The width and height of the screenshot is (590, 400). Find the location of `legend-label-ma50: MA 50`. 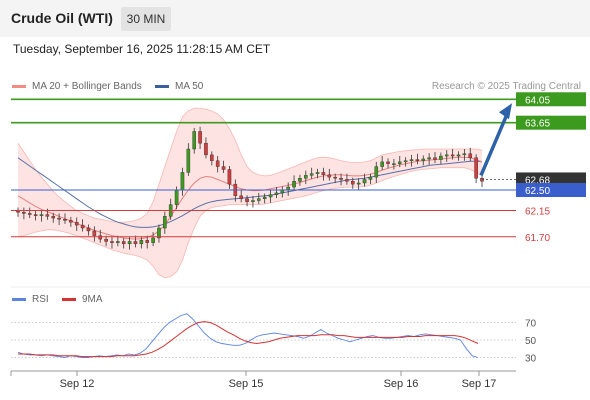

legend-label-ma50: MA 50 is located at coordinates (189, 86).